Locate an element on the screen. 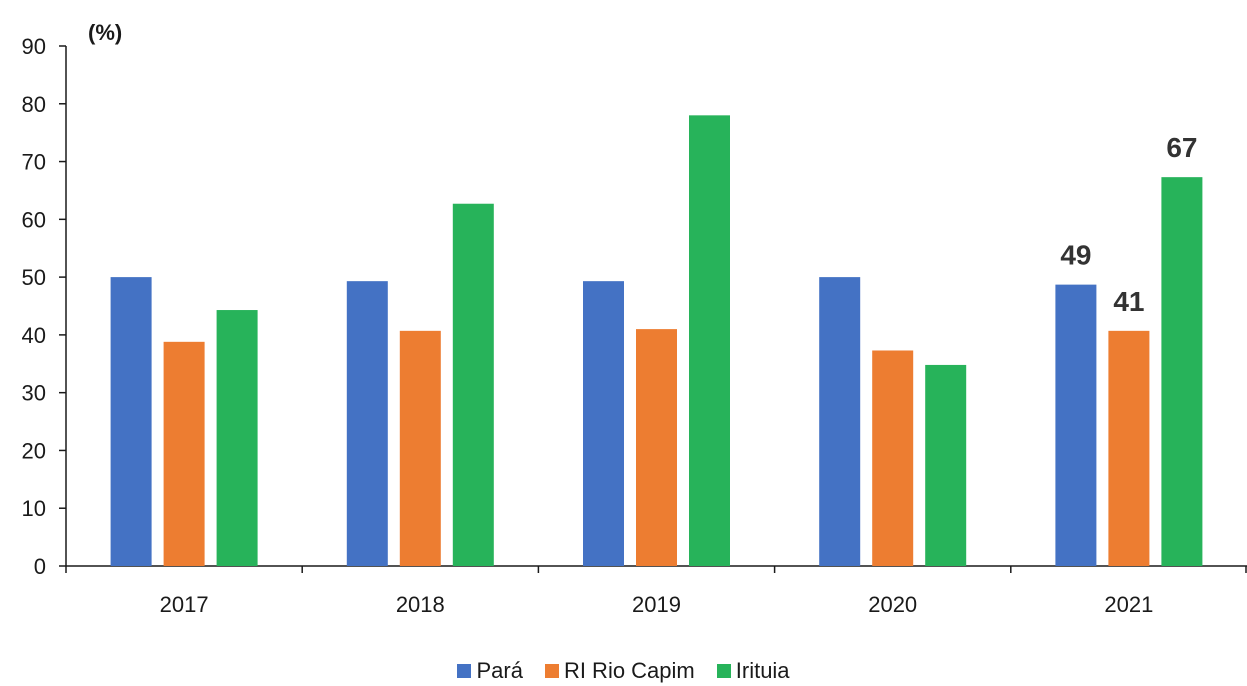  bar-2021-irituia is located at coordinates (1182, 371).